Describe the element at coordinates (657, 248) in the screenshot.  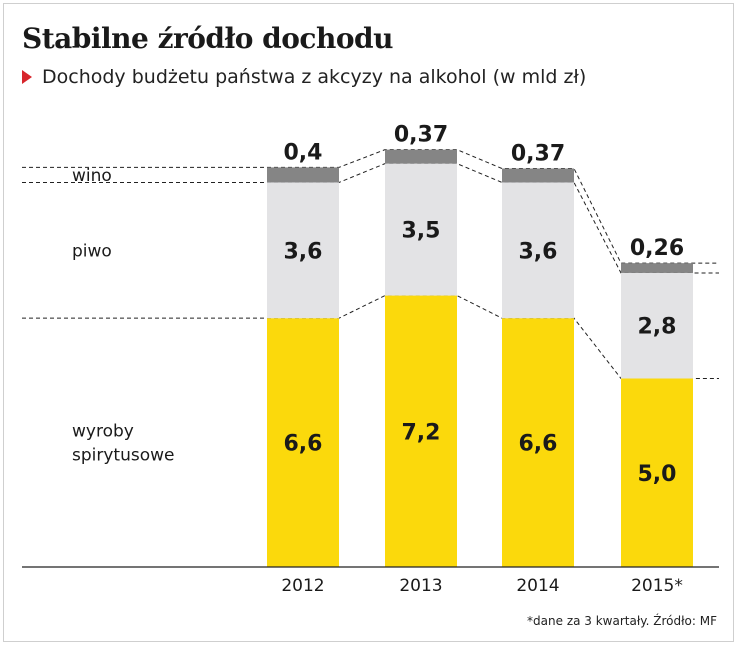
I see `data-label-wino-3: 0,26` at that location.